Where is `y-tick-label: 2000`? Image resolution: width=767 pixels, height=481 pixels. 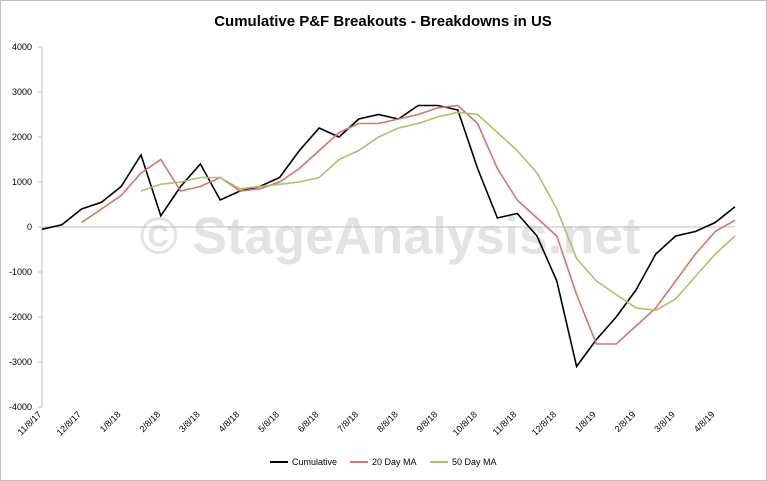 y-tick-label: 2000 is located at coordinates (22, 137).